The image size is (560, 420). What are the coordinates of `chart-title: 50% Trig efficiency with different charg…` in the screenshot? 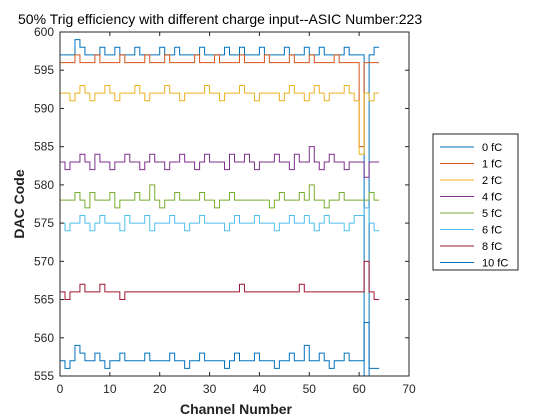 It's located at (220, 19).